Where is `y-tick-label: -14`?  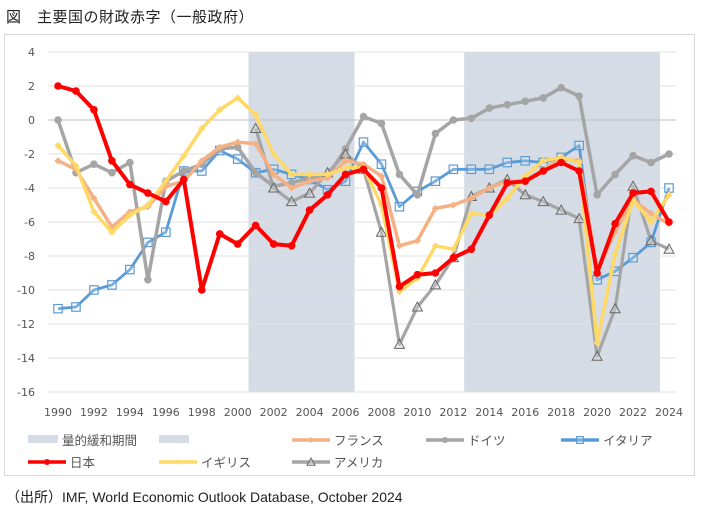 y-tick-label: -14 is located at coordinates (26, 358).